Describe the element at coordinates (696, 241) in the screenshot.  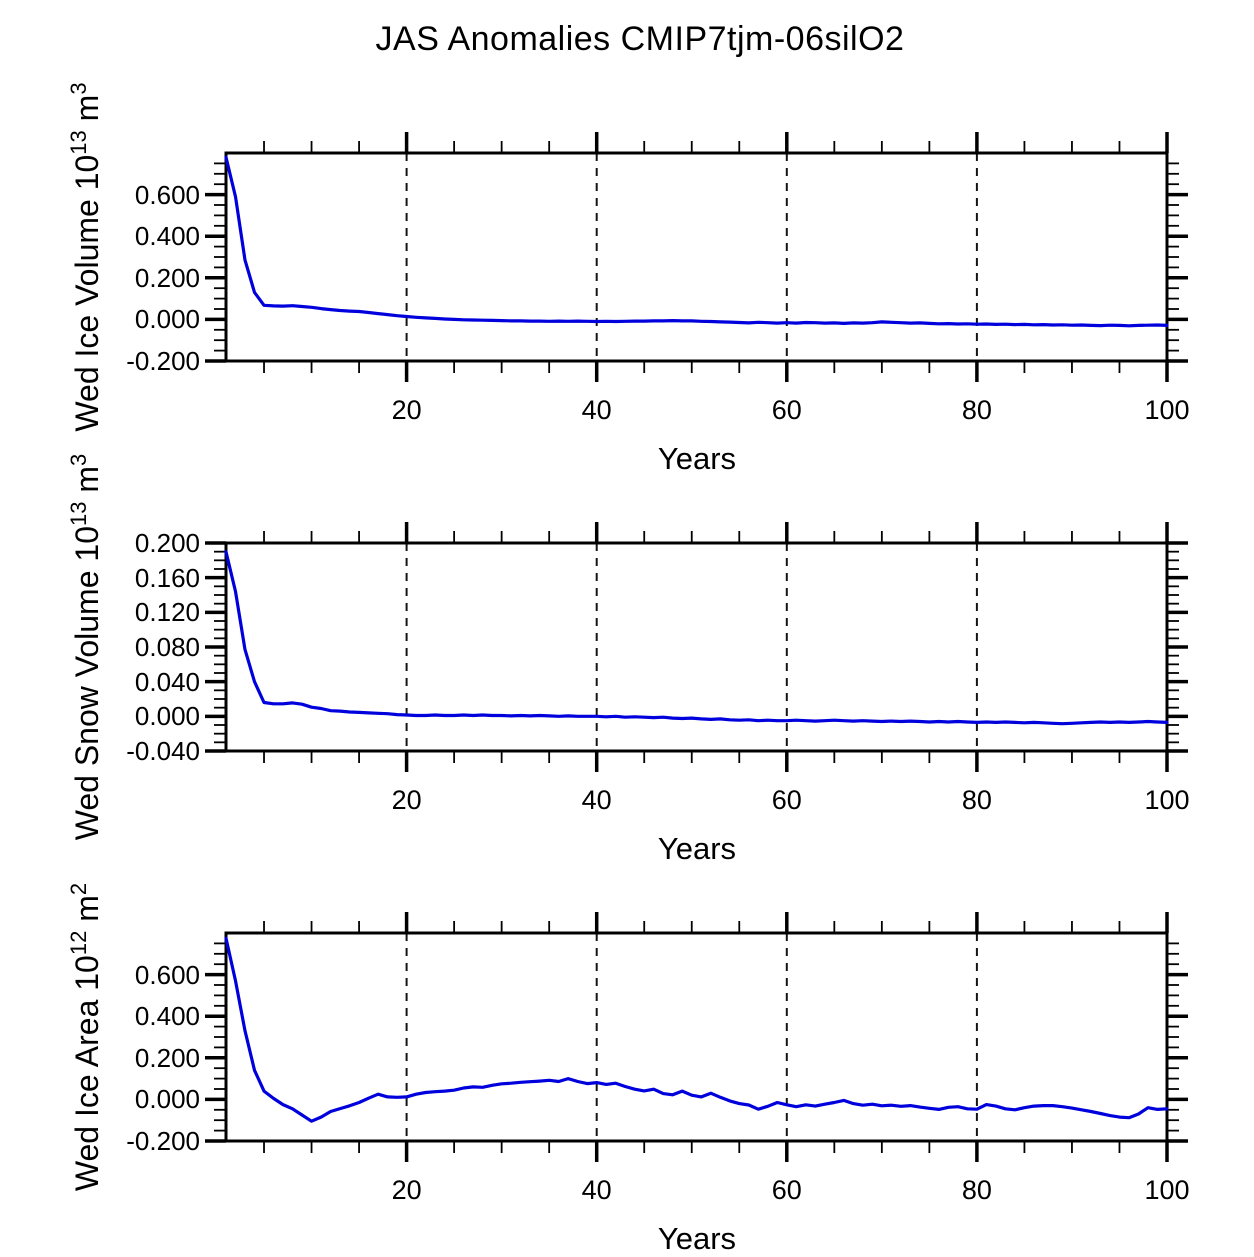
I see `data-line-wed-ice-volume` at that location.